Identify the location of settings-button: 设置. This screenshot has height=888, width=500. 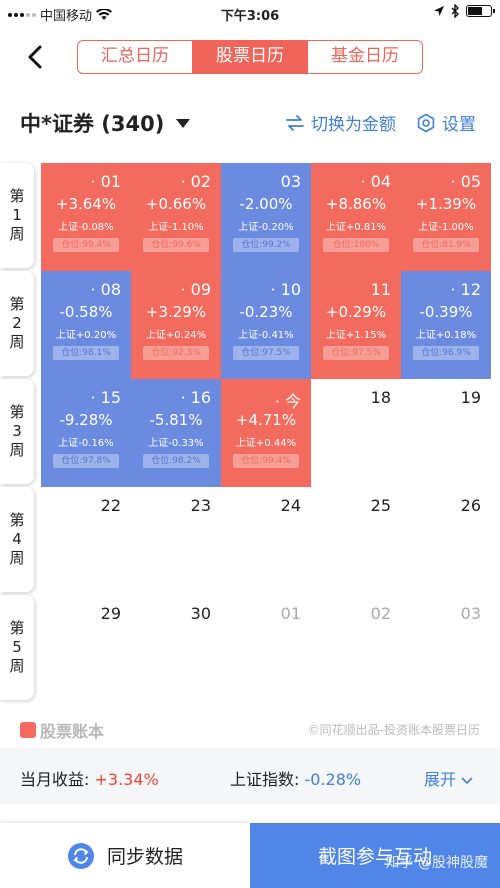
(446, 122).